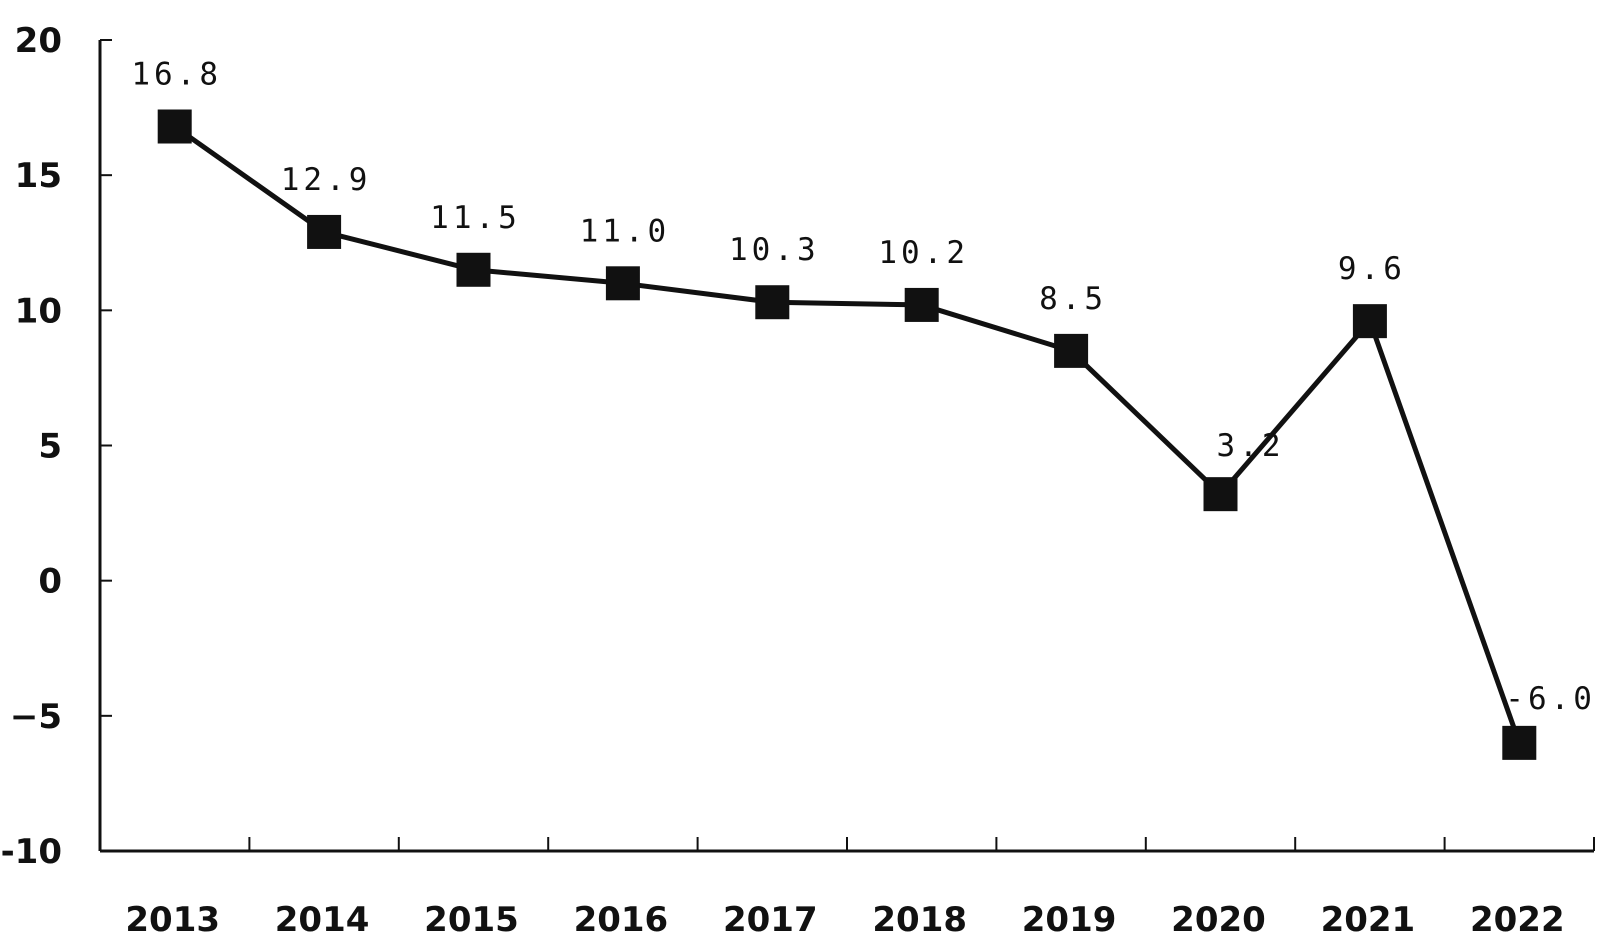 The width and height of the screenshot is (1607, 952). Describe the element at coordinates (322, 920) in the screenshot. I see `x-tick-label: 2014` at that location.